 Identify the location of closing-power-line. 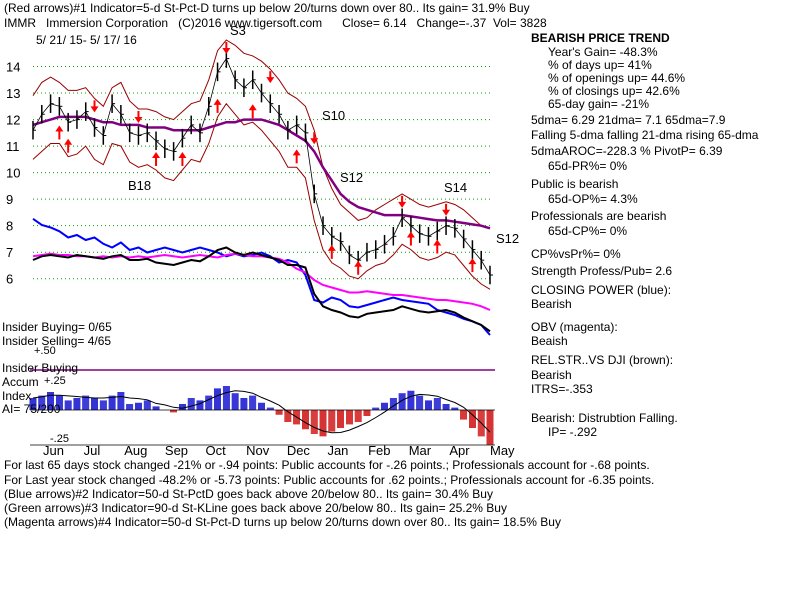
(261, 276).